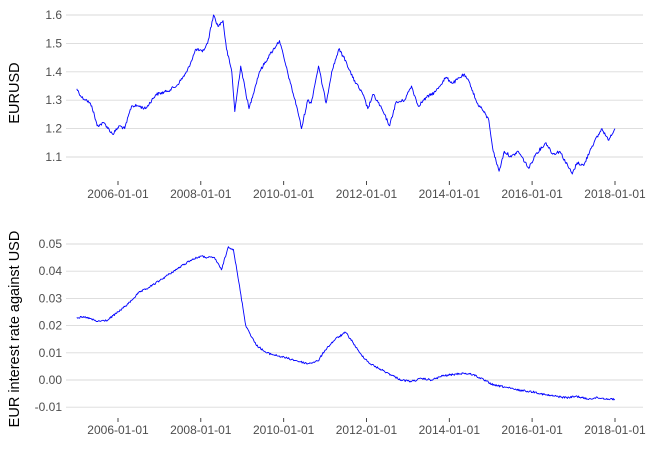 The height and width of the screenshot is (456, 649). I want to click on y-tick-label: -0.01, so click(49, 407).